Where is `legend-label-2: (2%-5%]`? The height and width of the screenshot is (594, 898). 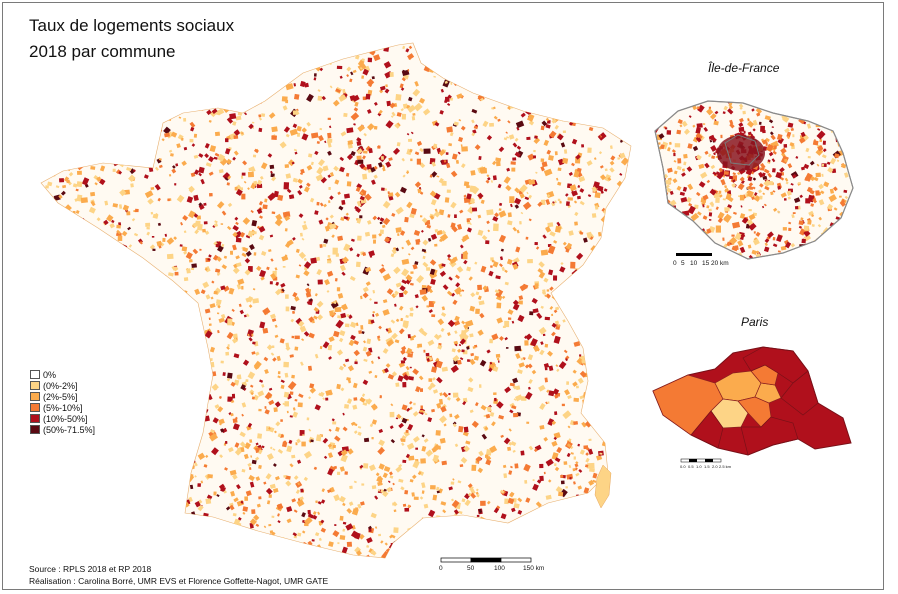
legend-label-2: (2%-5%] is located at coordinates (60, 396).